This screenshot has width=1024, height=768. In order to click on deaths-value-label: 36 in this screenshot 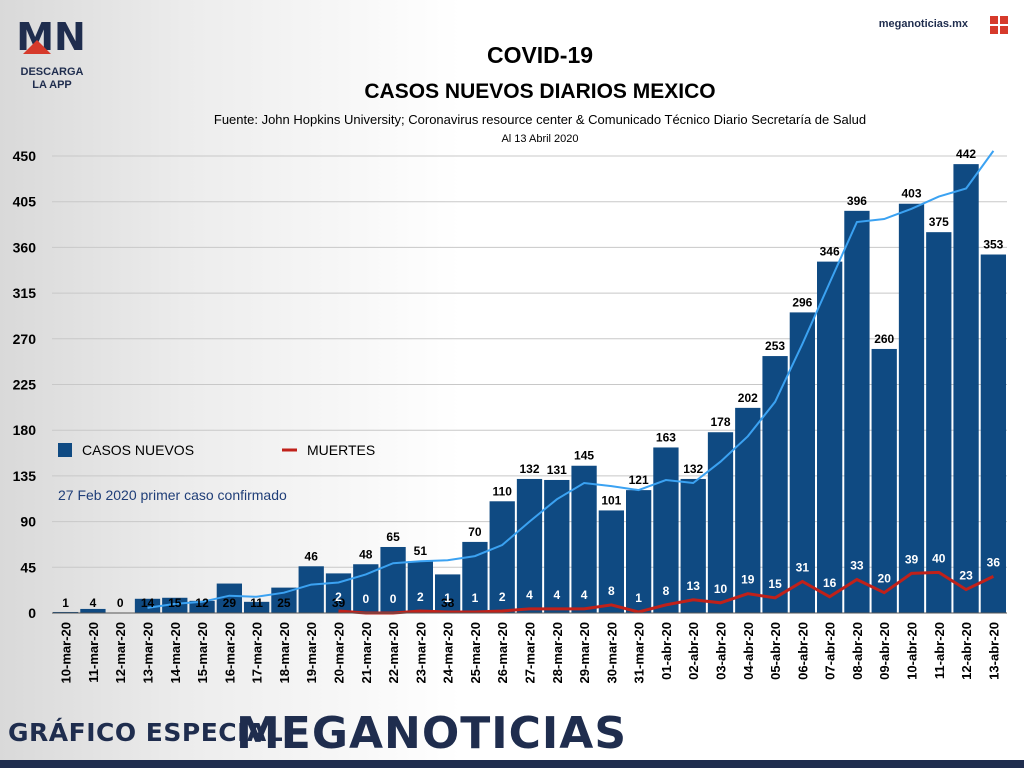, I will do `click(994, 562)`.